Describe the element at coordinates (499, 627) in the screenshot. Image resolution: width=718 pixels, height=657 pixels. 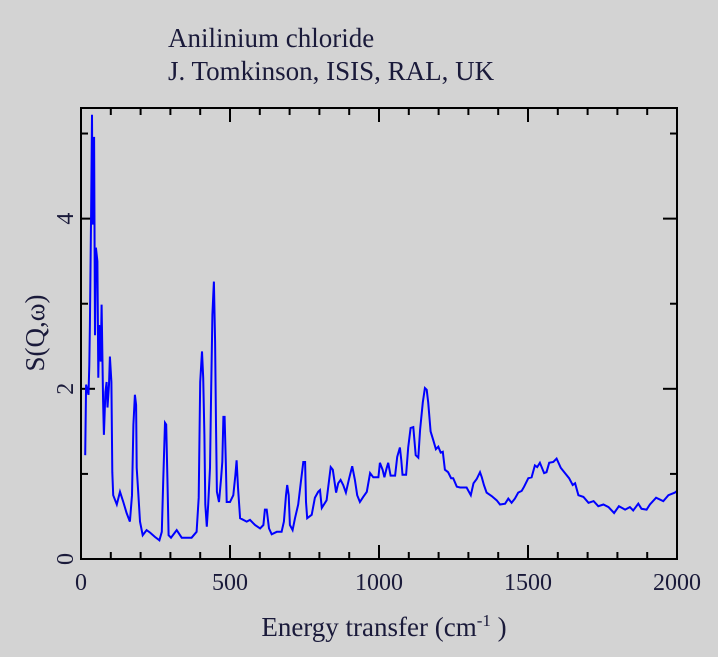
I see `x-axis-label-end: )` at that location.